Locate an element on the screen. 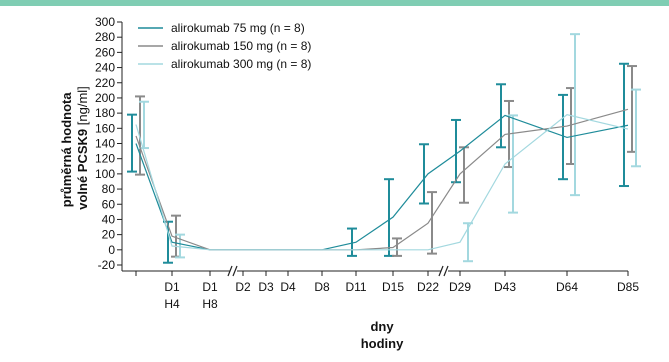 The height and width of the screenshot is (362, 669). y-tick-label: 40 is located at coordinates (109, 219).